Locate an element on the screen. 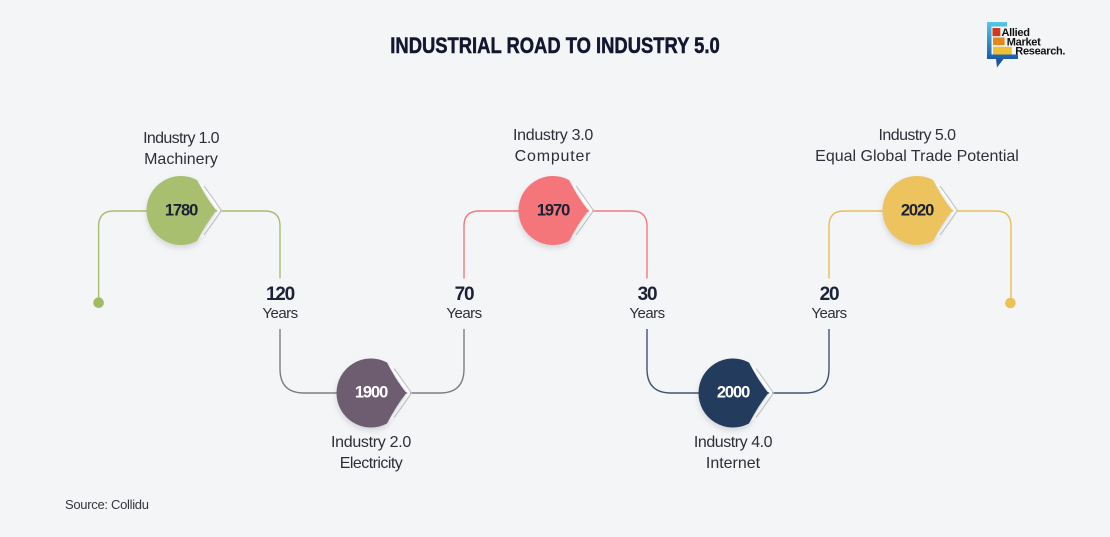 This screenshot has height=537, width=1110. svg-text: Allied is located at coordinates (1016, 33).